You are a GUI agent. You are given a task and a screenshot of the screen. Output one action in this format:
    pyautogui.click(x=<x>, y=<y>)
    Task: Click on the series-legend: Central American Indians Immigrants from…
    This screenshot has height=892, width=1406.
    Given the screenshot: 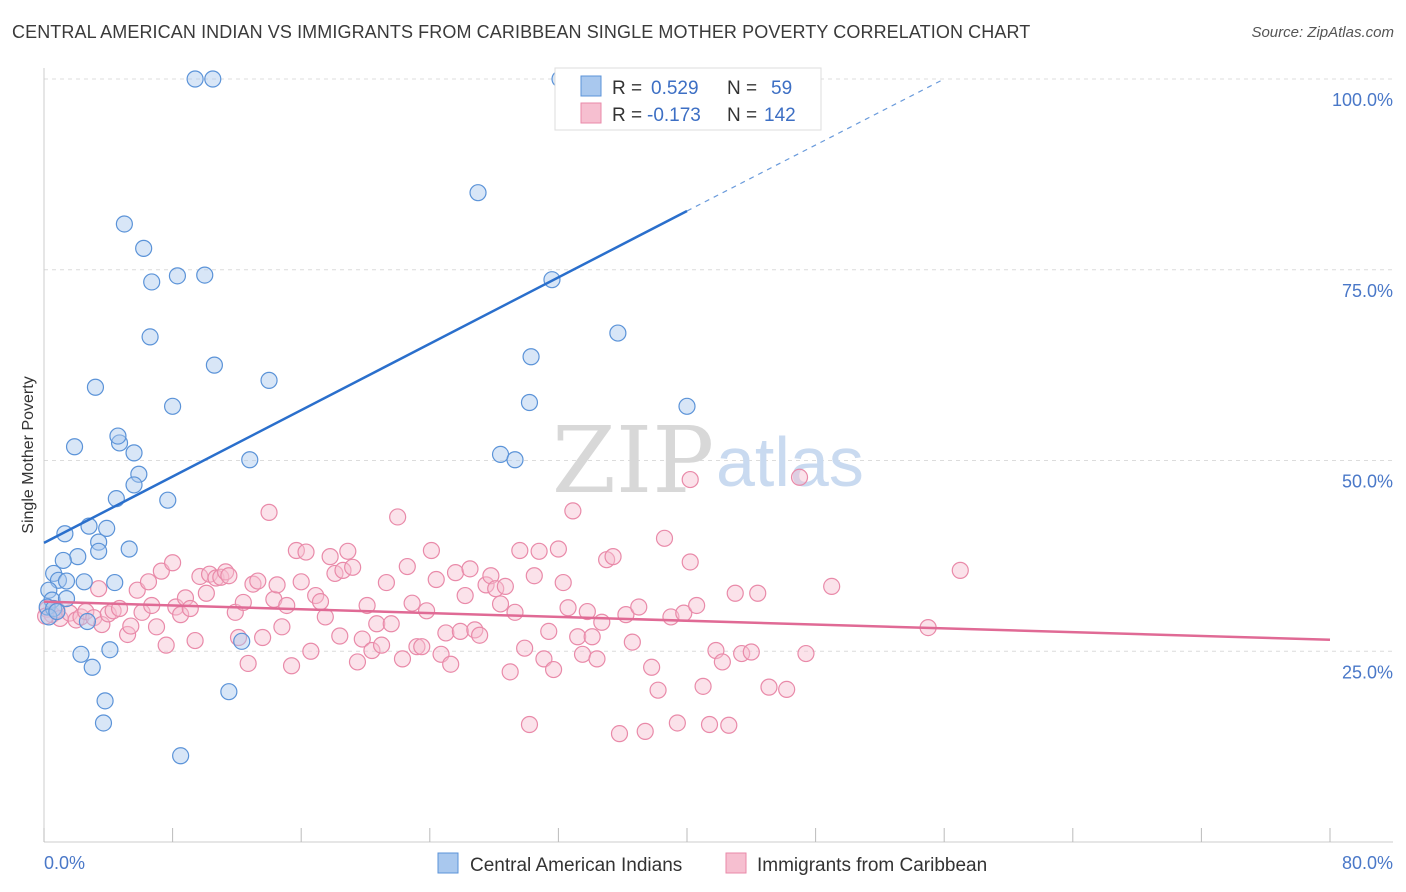 What is the action you would take?
    pyautogui.click(x=712, y=864)
    